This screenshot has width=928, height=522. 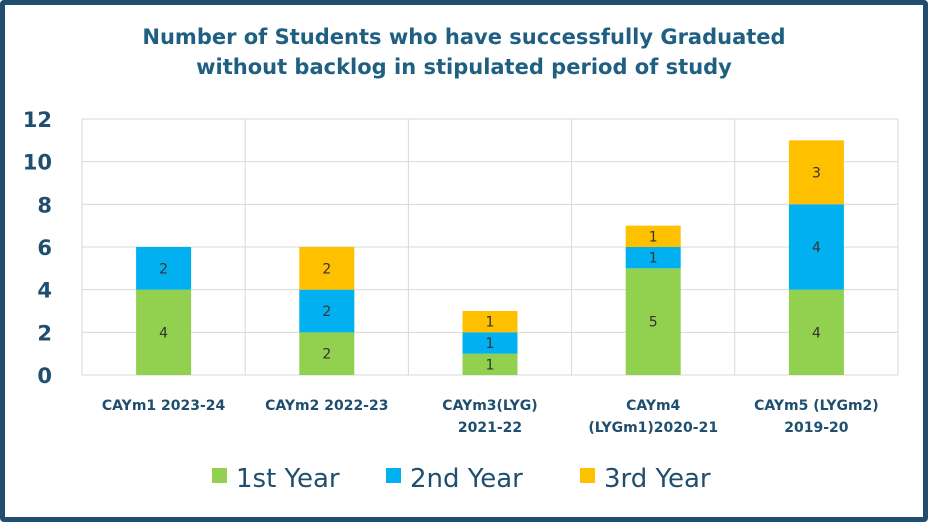 I want to click on x-tick-label: (LYGm1)2020-21, so click(x=653, y=428).